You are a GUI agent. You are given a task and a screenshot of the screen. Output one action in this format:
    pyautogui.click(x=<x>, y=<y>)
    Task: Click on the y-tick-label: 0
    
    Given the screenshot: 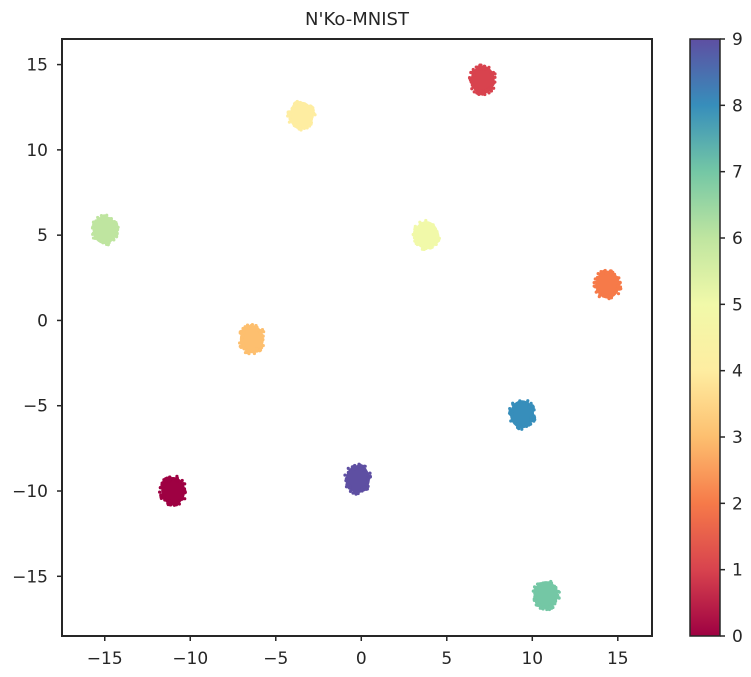 What is the action you would take?
    pyautogui.click(x=42, y=321)
    